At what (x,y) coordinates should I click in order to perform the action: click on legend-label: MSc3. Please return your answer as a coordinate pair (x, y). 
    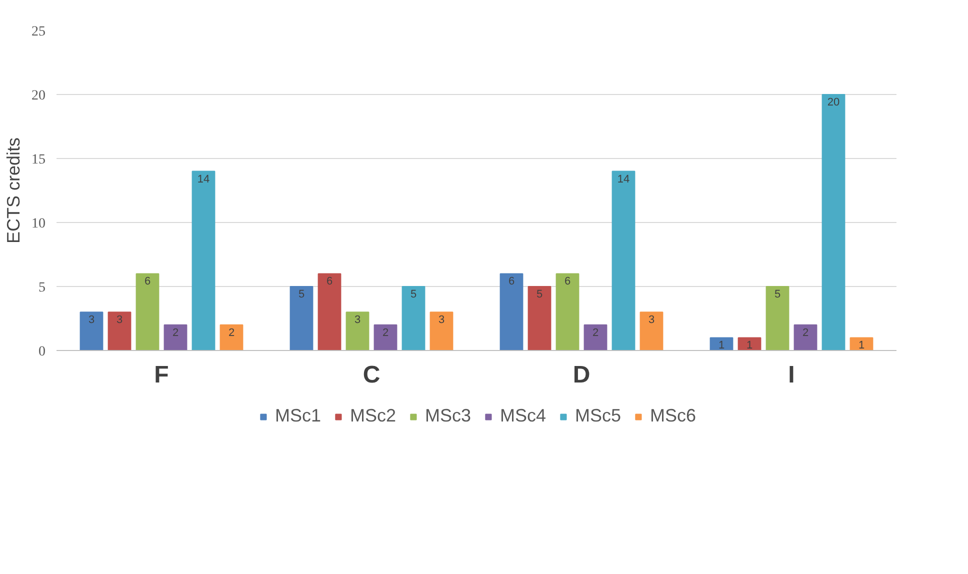
    Looking at the image, I should click on (447, 416).